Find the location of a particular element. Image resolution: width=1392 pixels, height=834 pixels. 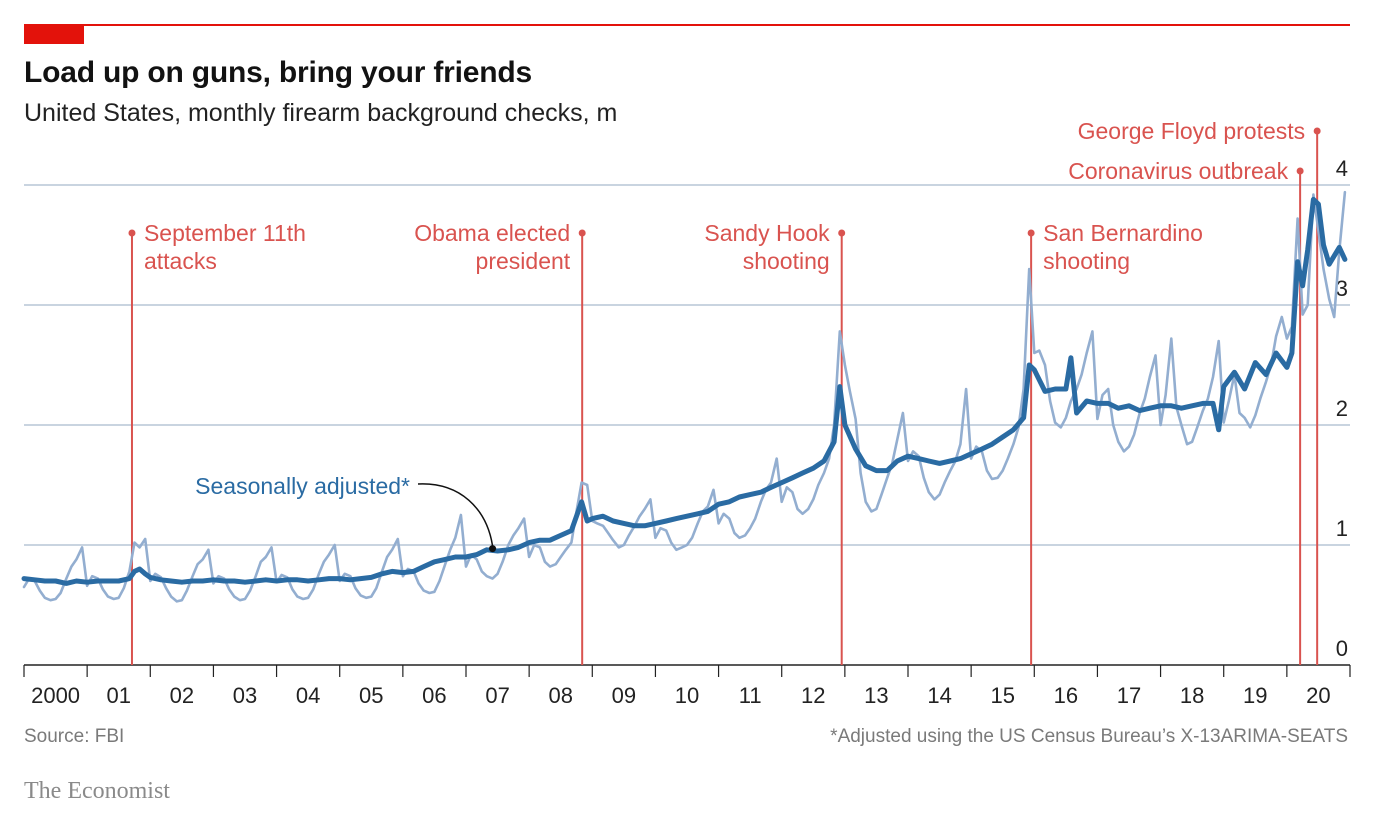

x-tick-label-2001: 01 is located at coordinates (118, 695).